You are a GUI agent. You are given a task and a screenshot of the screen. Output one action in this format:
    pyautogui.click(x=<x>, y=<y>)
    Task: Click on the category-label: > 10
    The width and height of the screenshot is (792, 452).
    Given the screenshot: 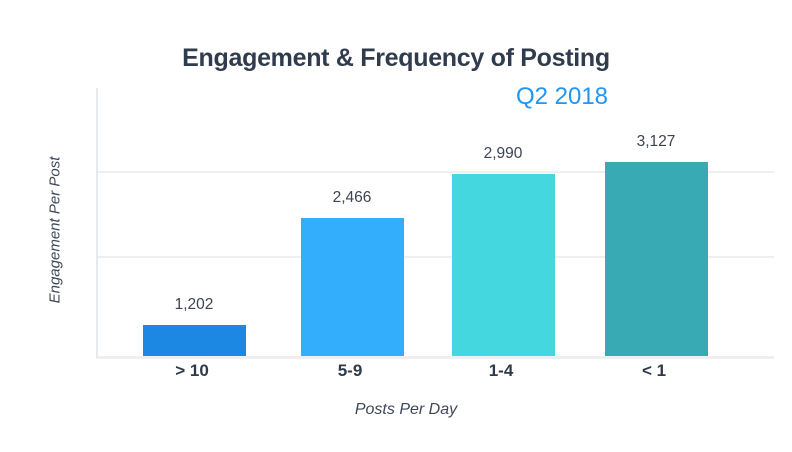 What is the action you would take?
    pyautogui.click(x=192, y=370)
    